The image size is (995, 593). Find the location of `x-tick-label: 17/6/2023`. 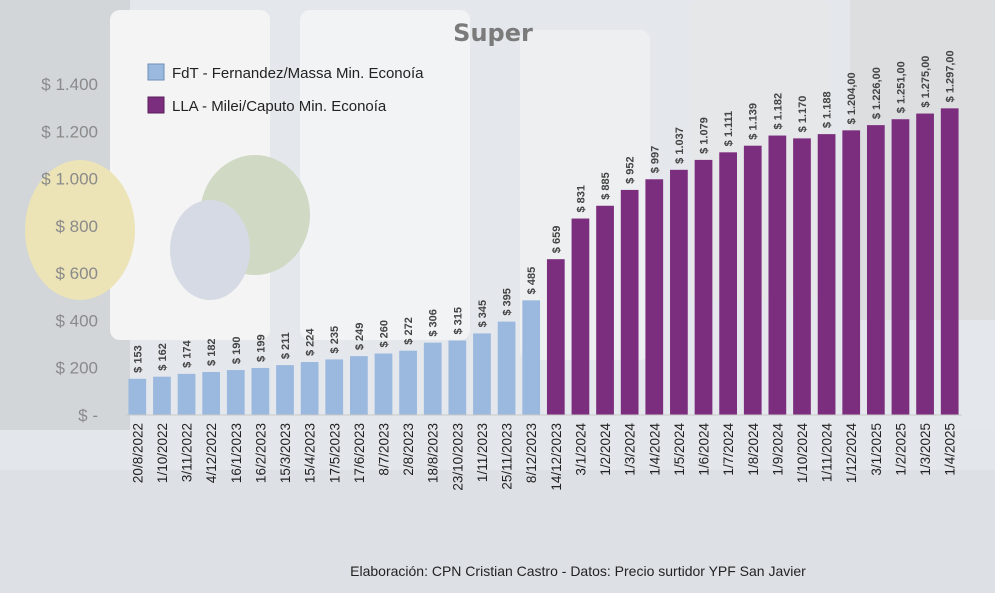

x-tick-label: 17/6/2023 is located at coordinates (359, 453).